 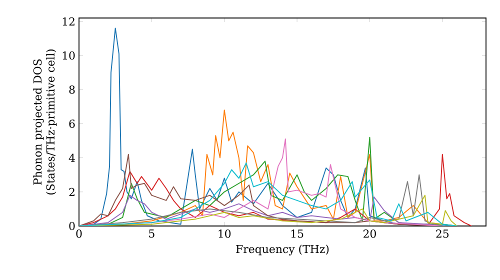 What do you see at coordinates (72, 124) in the screenshot?
I see `y-tick-label: 6` at bounding box center [72, 124].